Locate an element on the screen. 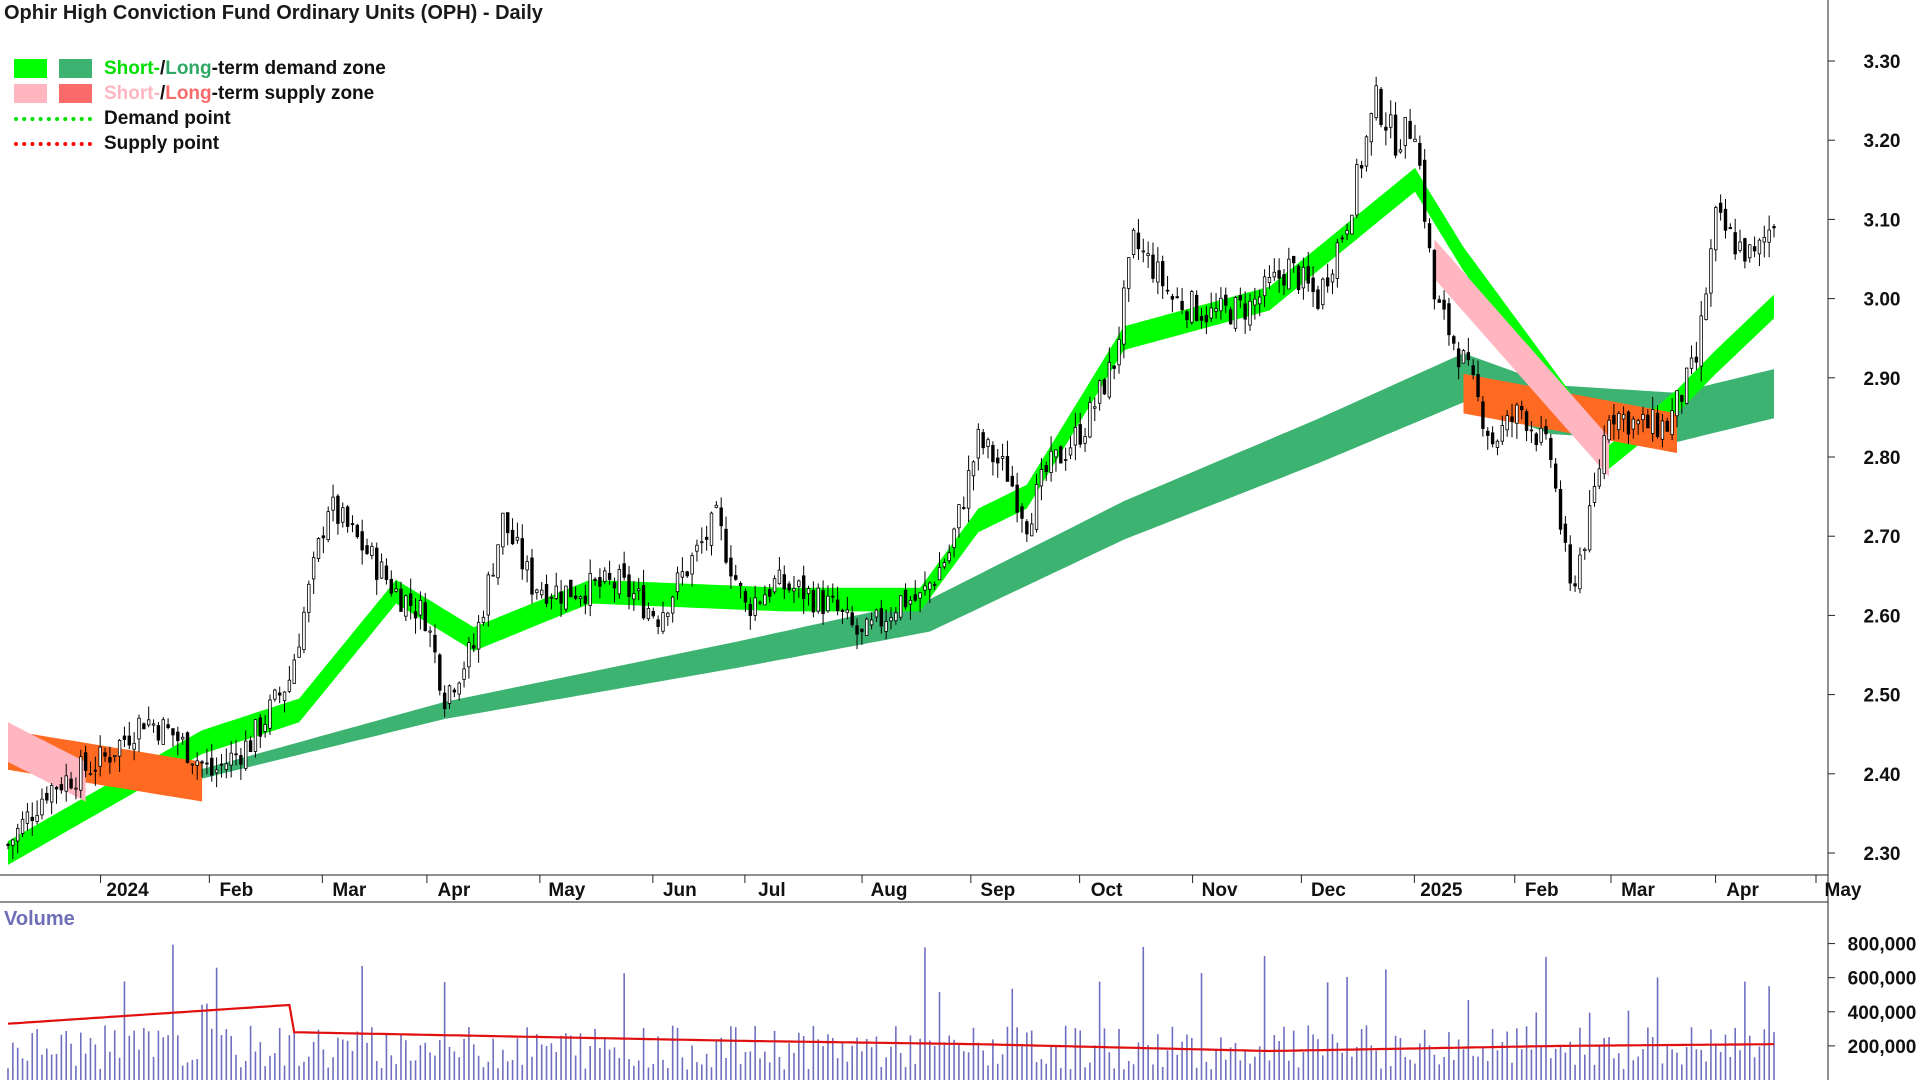 The width and height of the screenshot is (1920, 1085). volume-ma-line is located at coordinates (890, 1028).